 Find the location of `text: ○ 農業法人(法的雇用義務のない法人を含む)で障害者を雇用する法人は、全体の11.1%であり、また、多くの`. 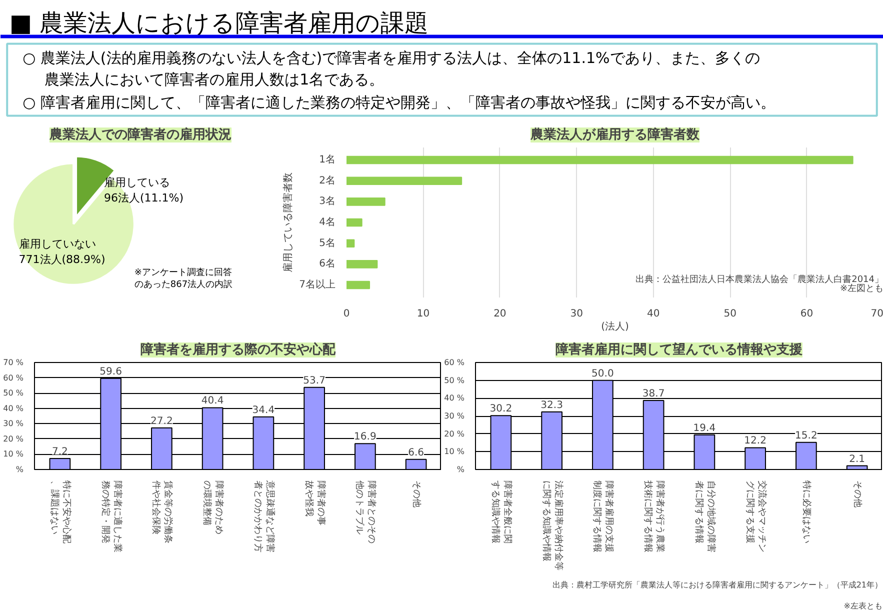

text: ○ 農業法人(法的雇用義務のない法人を含む)で障害者を雇用する法人は、全体の11.1%であり、また、多くの is located at coordinates (391, 58).